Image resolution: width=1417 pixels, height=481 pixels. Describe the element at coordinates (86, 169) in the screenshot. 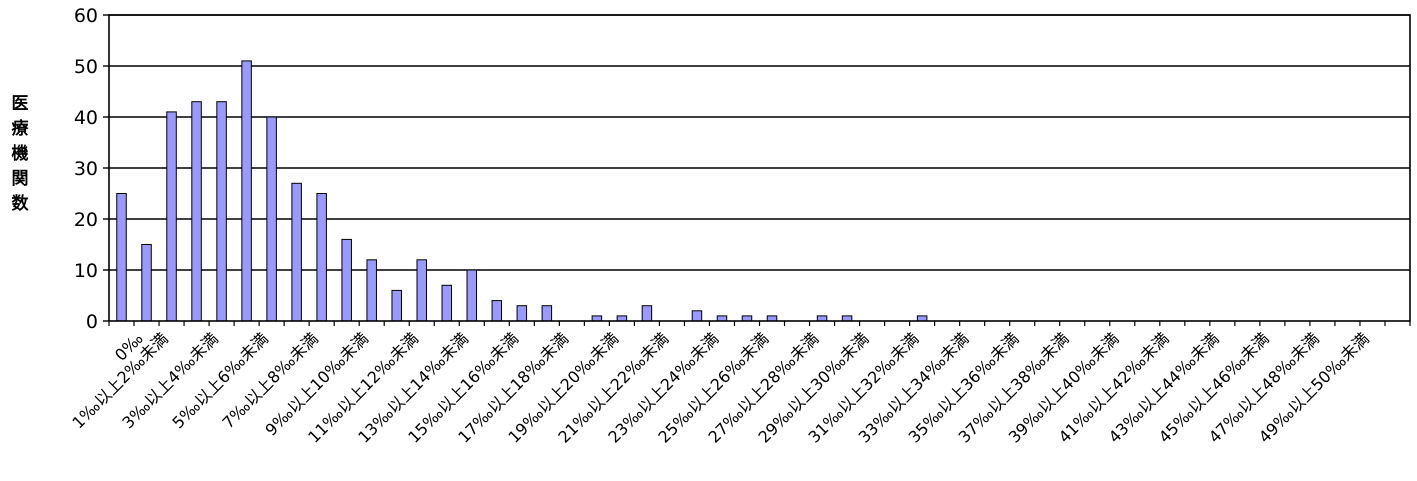

I see `y-tick-label: 30` at that location.